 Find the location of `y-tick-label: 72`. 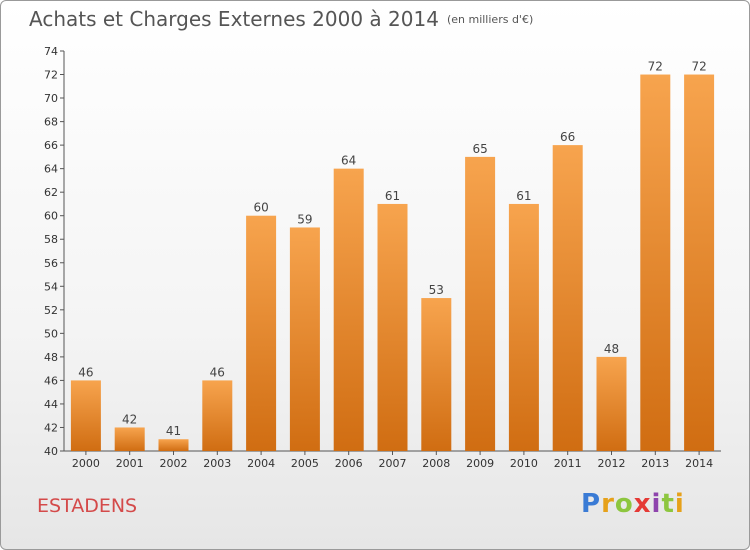

y-tick-label: 72 is located at coordinates (51, 75).